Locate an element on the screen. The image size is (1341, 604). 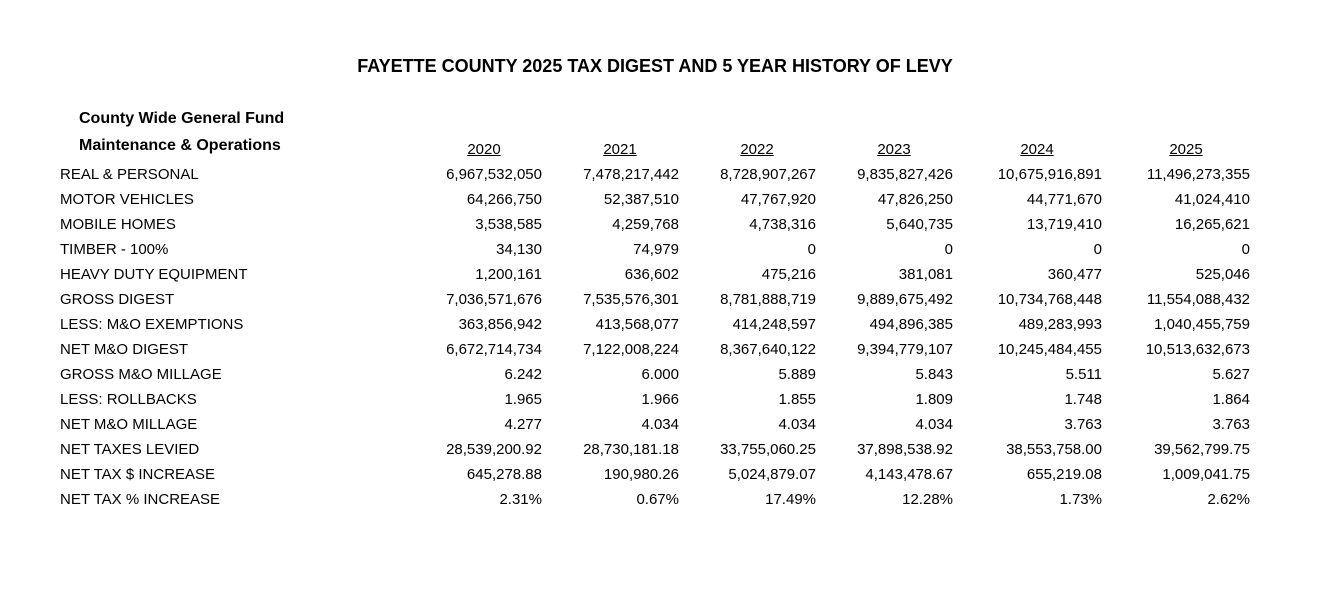
cell-2025: 11,554,088,432 is located at coordinates (1198, 299).